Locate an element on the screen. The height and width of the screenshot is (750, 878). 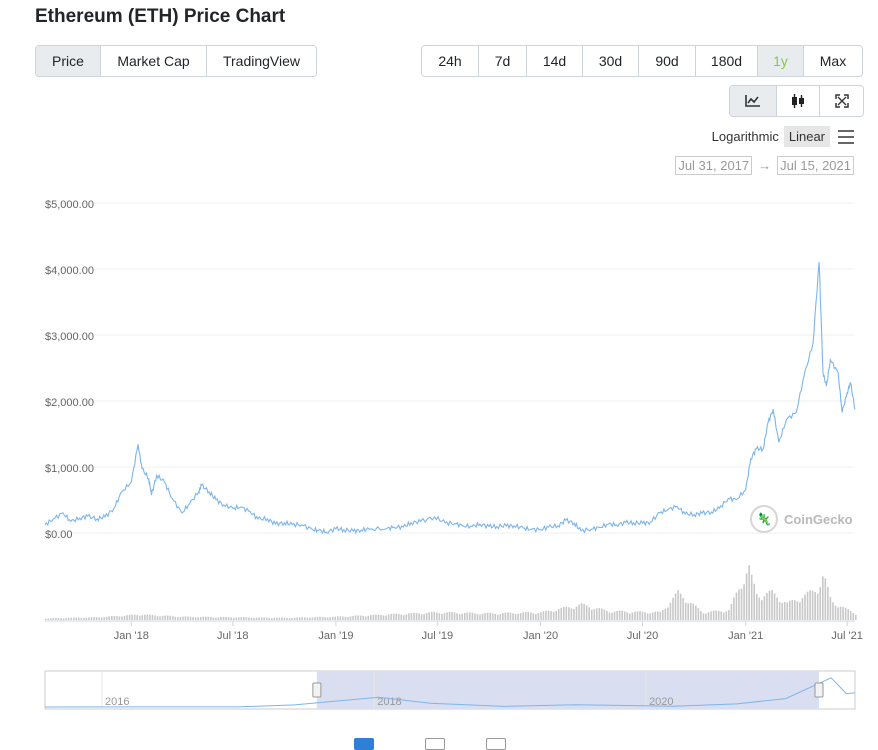
tab-tradingview: TradingView is located at coordinates (261, 61).